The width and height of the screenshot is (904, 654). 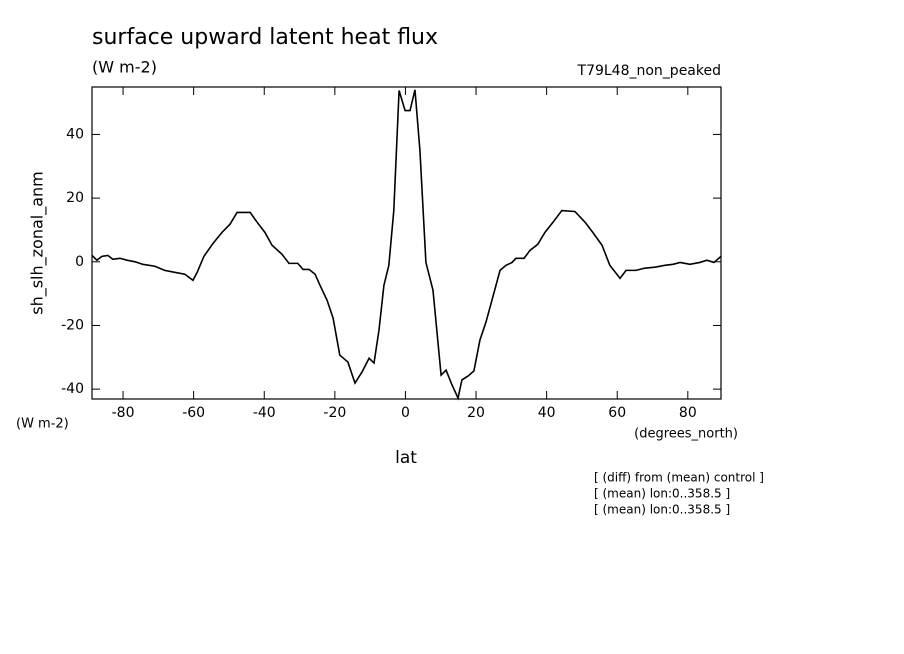 What do you see at coordinates (75, 134) in the screenshot?
I see `y-tick-label: 40` at bounding box center [75, 134].